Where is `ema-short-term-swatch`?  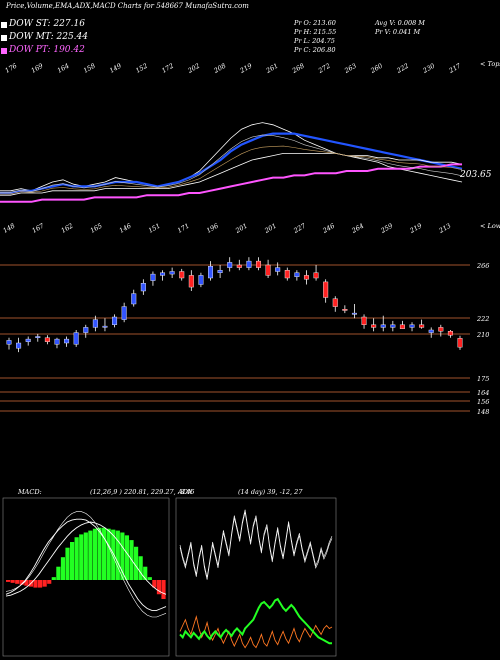
ema-short-term-swatch is located at coordinates (4, 25).